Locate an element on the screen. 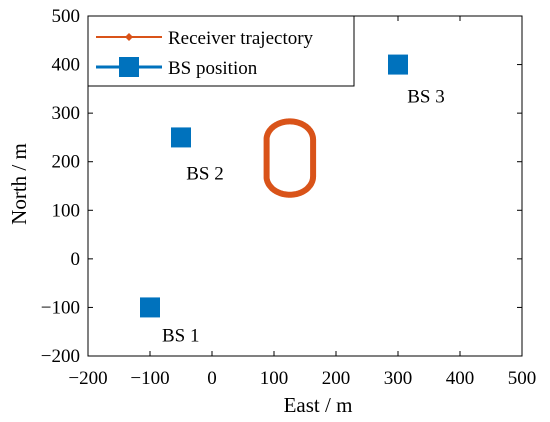 Image resolution: width=550 pixels, height=422 pixels. legend-entry-receiver-trajectory: Receiver trajectory is located at coordinates (205, 38).